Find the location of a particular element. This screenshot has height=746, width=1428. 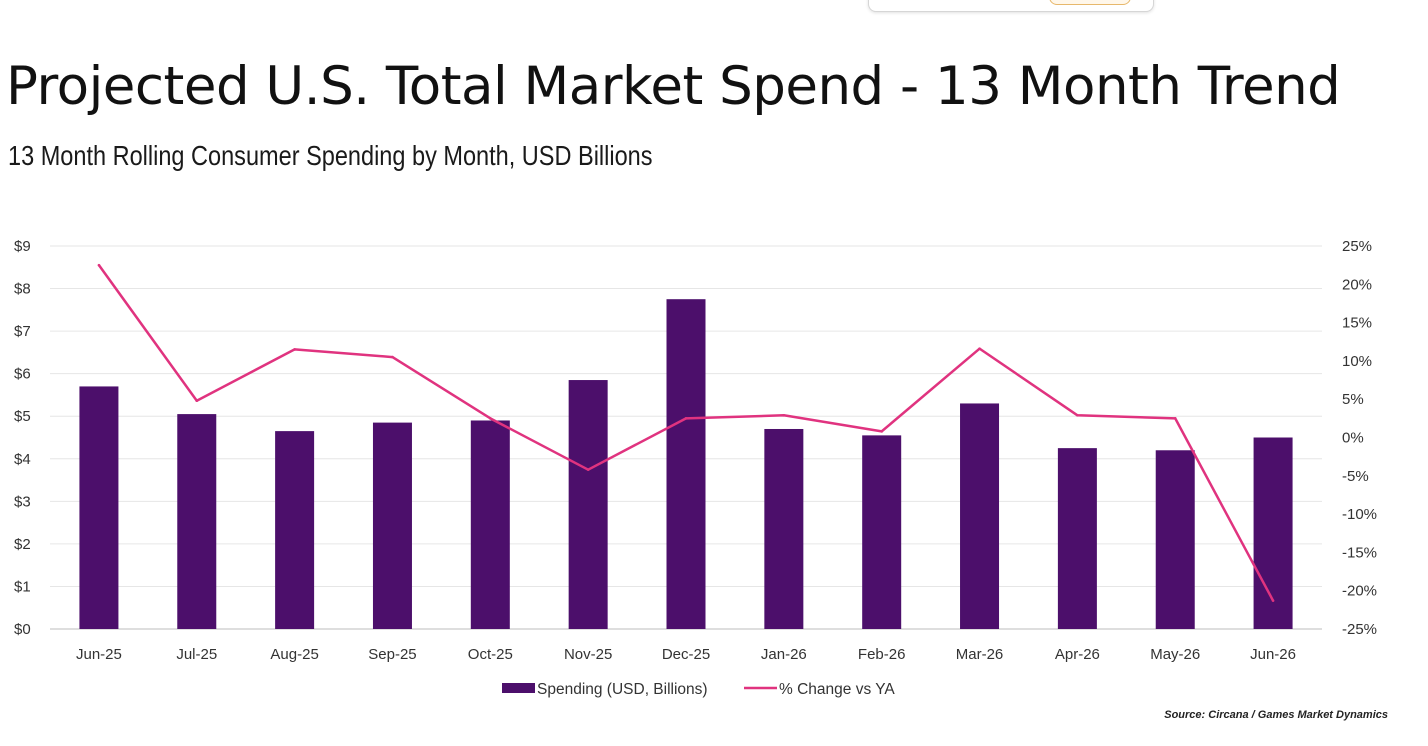

legend-bar-swatch is located at coordinates (518, 688).